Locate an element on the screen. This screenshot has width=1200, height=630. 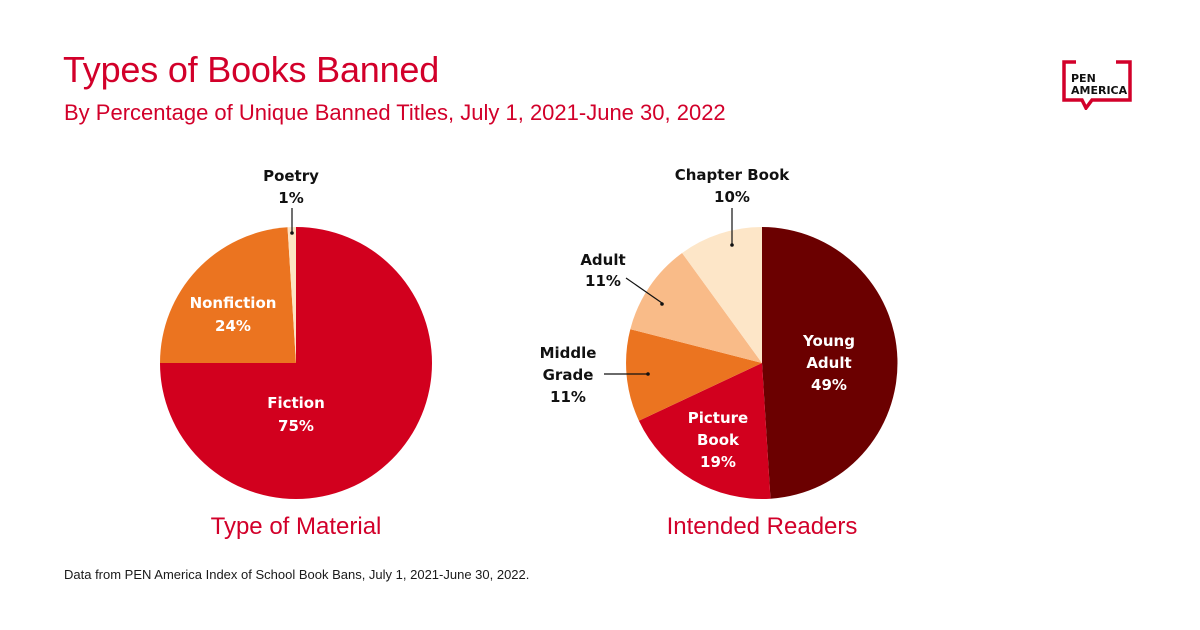
label-chapter-book-line1: Chapter Book is located at coordinates (733, 175).